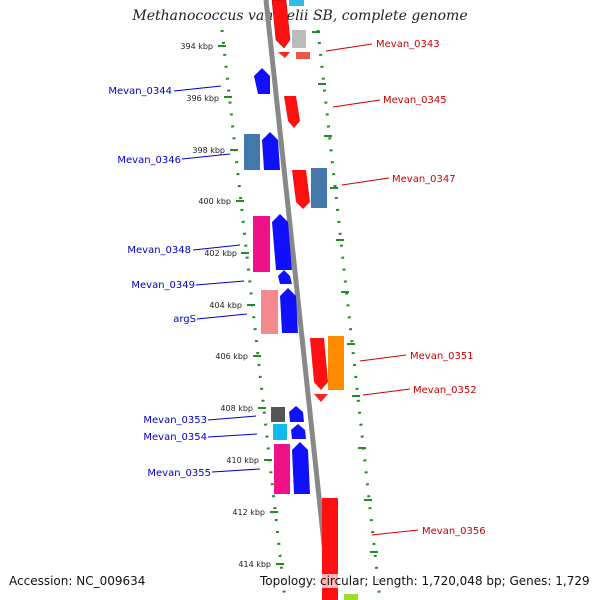 The height and width of the screenshot is (600, 600). What do you see at coordinates (424, 179) in the screenshot?
I see `label-mevan-0347: Mevan_0347` at bounding box center [424, 179].